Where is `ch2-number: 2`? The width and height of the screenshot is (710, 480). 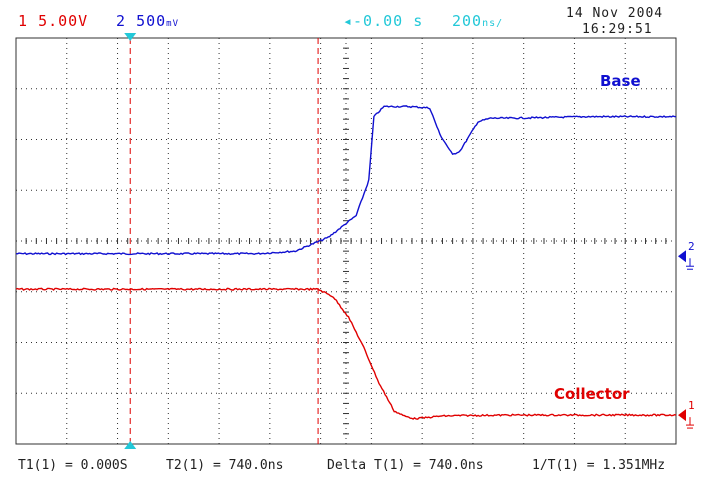 ch2-number: 2 is located at coordinates (121, 21).